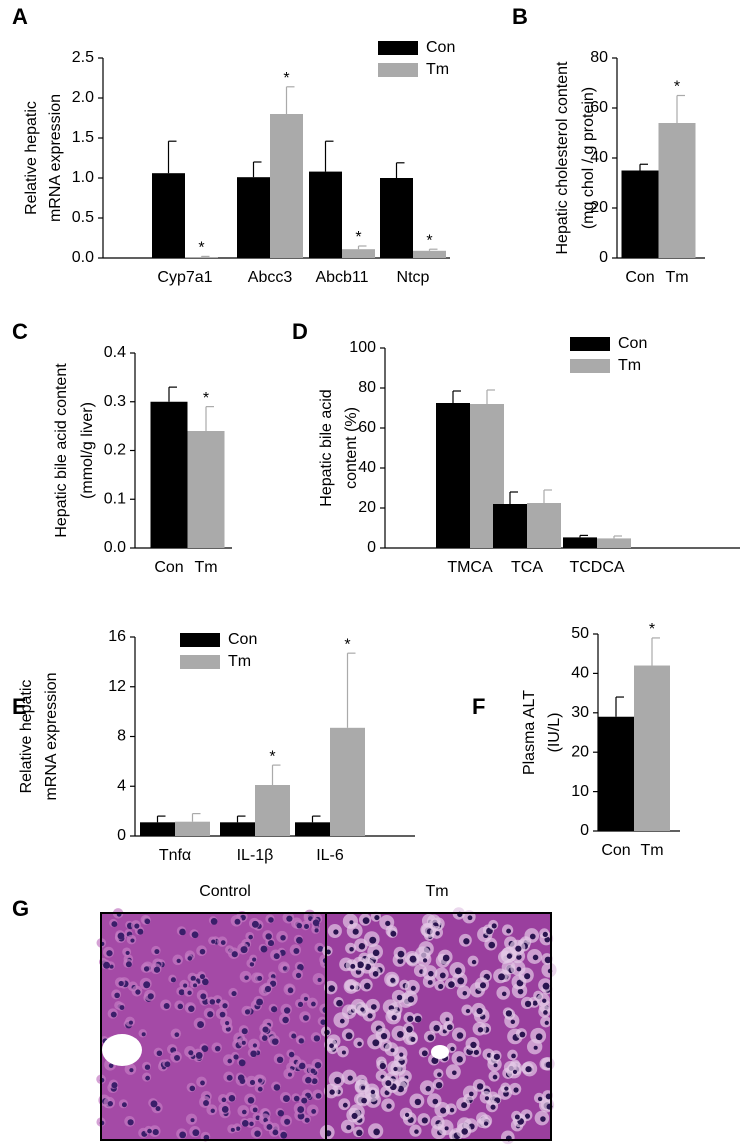 The image size is (747, 1146). Describe the element at coordinates (554, 733) in the screenshot. I see `y-axis-label: (IU/L)` at that location.